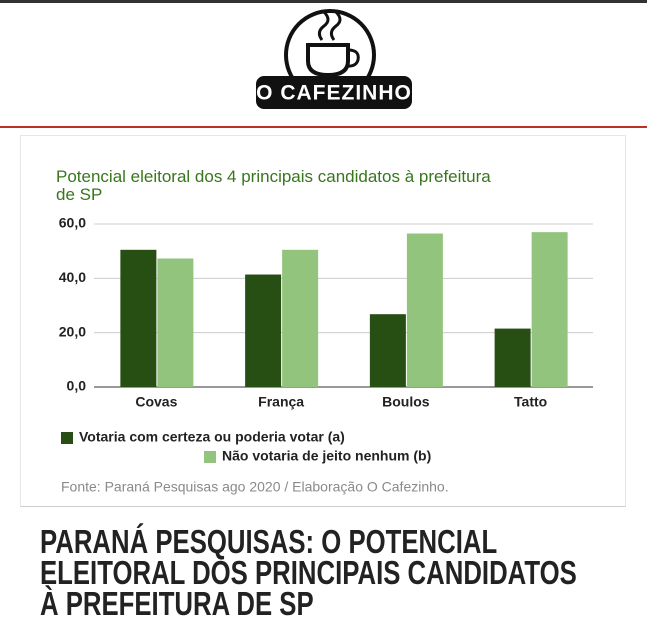  I want to click on y-tick-label: 40,0, so click(72, 277).